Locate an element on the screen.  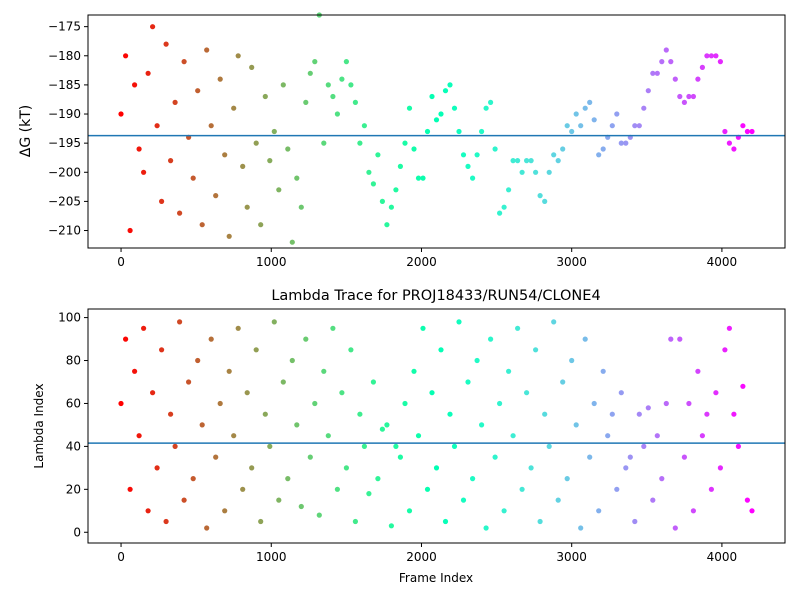
top-y-axis-label: ΔG (kT) is located at coordinates (26, 131).